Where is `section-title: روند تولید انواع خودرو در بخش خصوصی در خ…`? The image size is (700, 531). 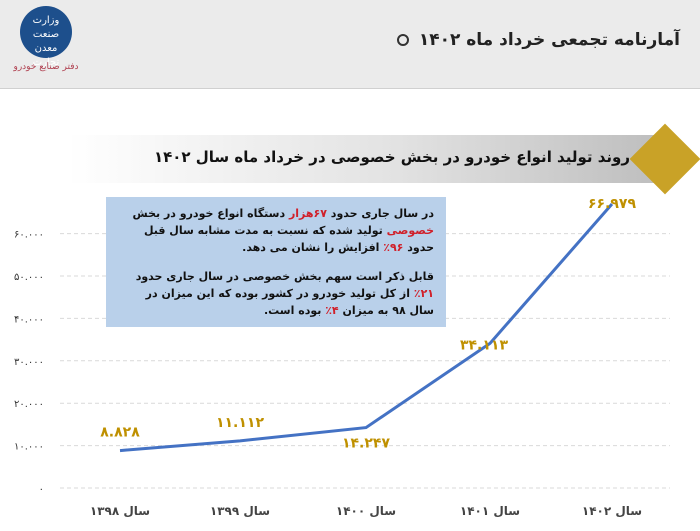
section-title: روند تولید انواع خودرو در بخش خصوصی در خ… is located at coordinates (391, 157).